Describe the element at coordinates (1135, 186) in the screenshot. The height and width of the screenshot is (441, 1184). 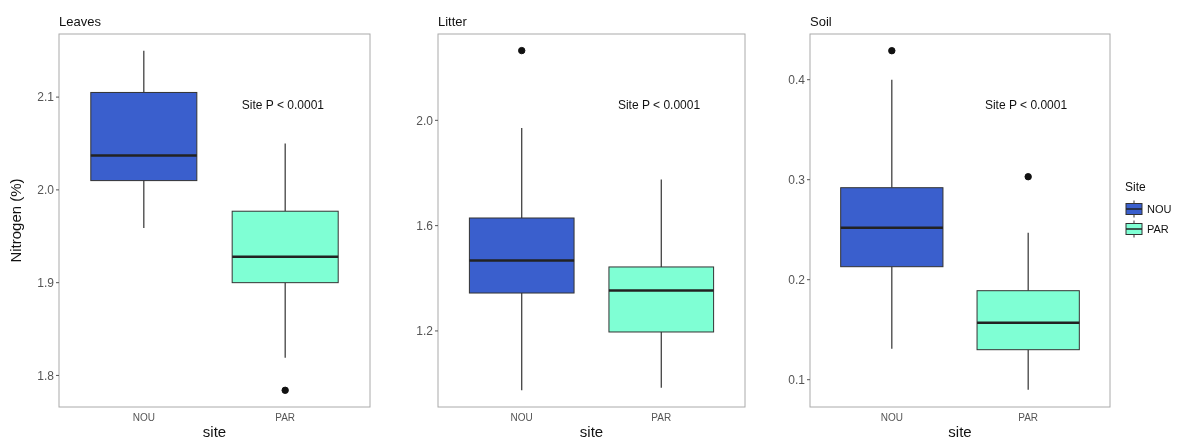
I see `legend-title: Site` at that location.